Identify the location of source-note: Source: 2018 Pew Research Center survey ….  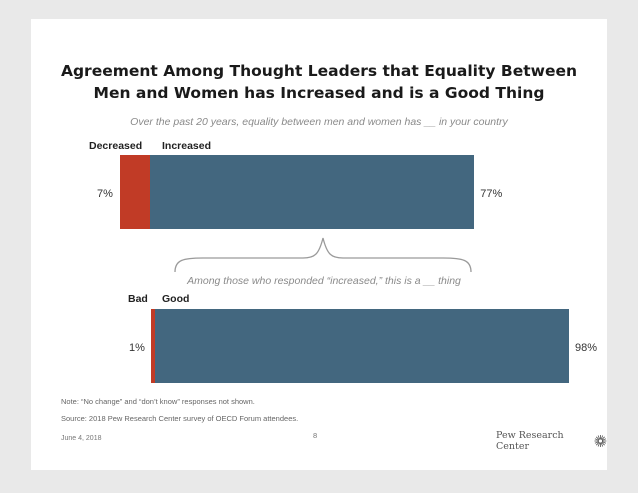
(180, 418).